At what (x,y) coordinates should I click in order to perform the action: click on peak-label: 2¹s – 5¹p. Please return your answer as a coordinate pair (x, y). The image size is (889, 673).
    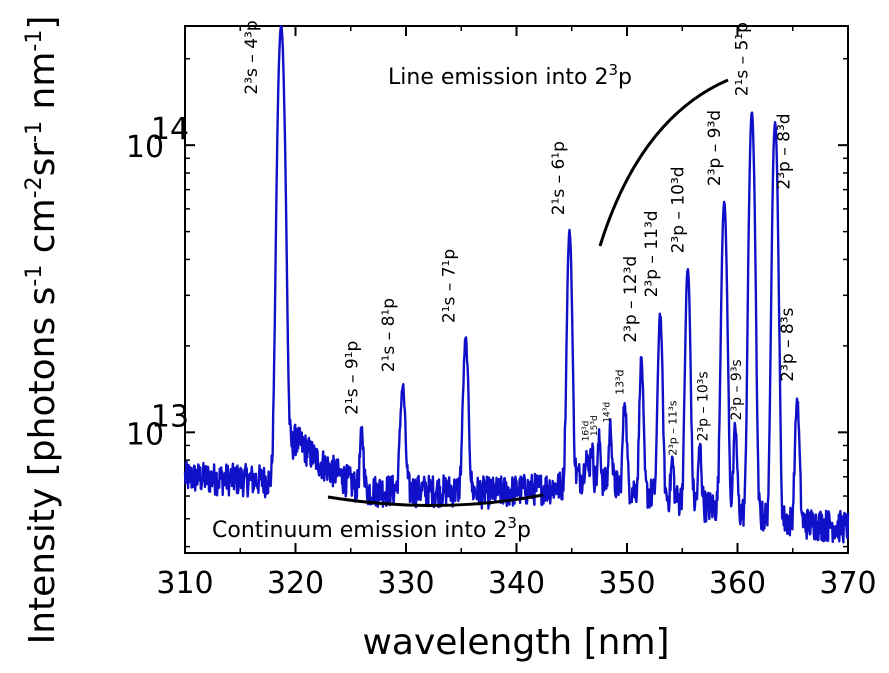
    Looking at the image, I should click on (742, 59).